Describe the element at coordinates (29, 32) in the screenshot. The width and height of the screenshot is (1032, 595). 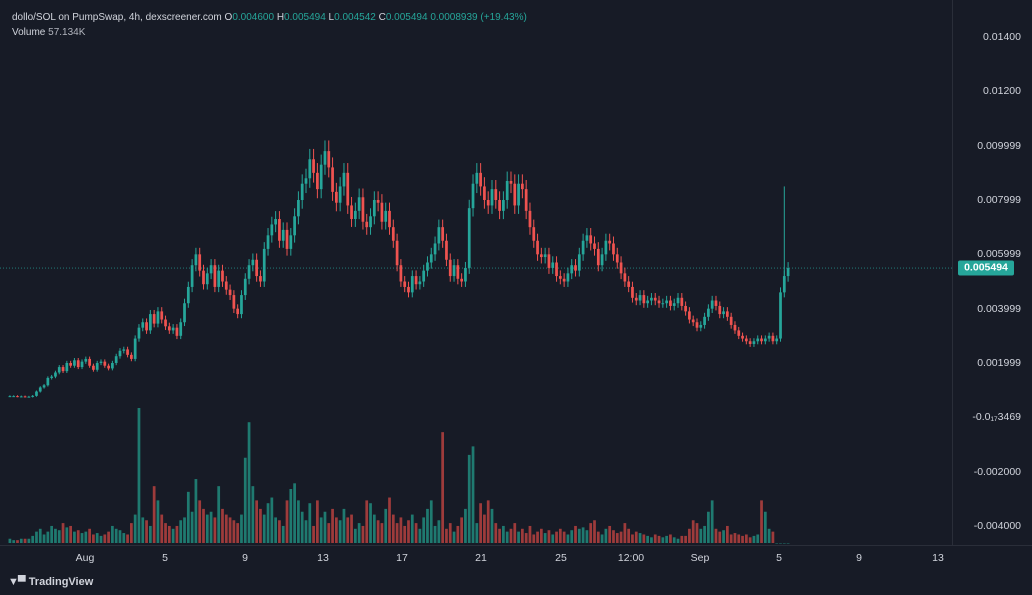
I see `volume-label: Volume` at that location.